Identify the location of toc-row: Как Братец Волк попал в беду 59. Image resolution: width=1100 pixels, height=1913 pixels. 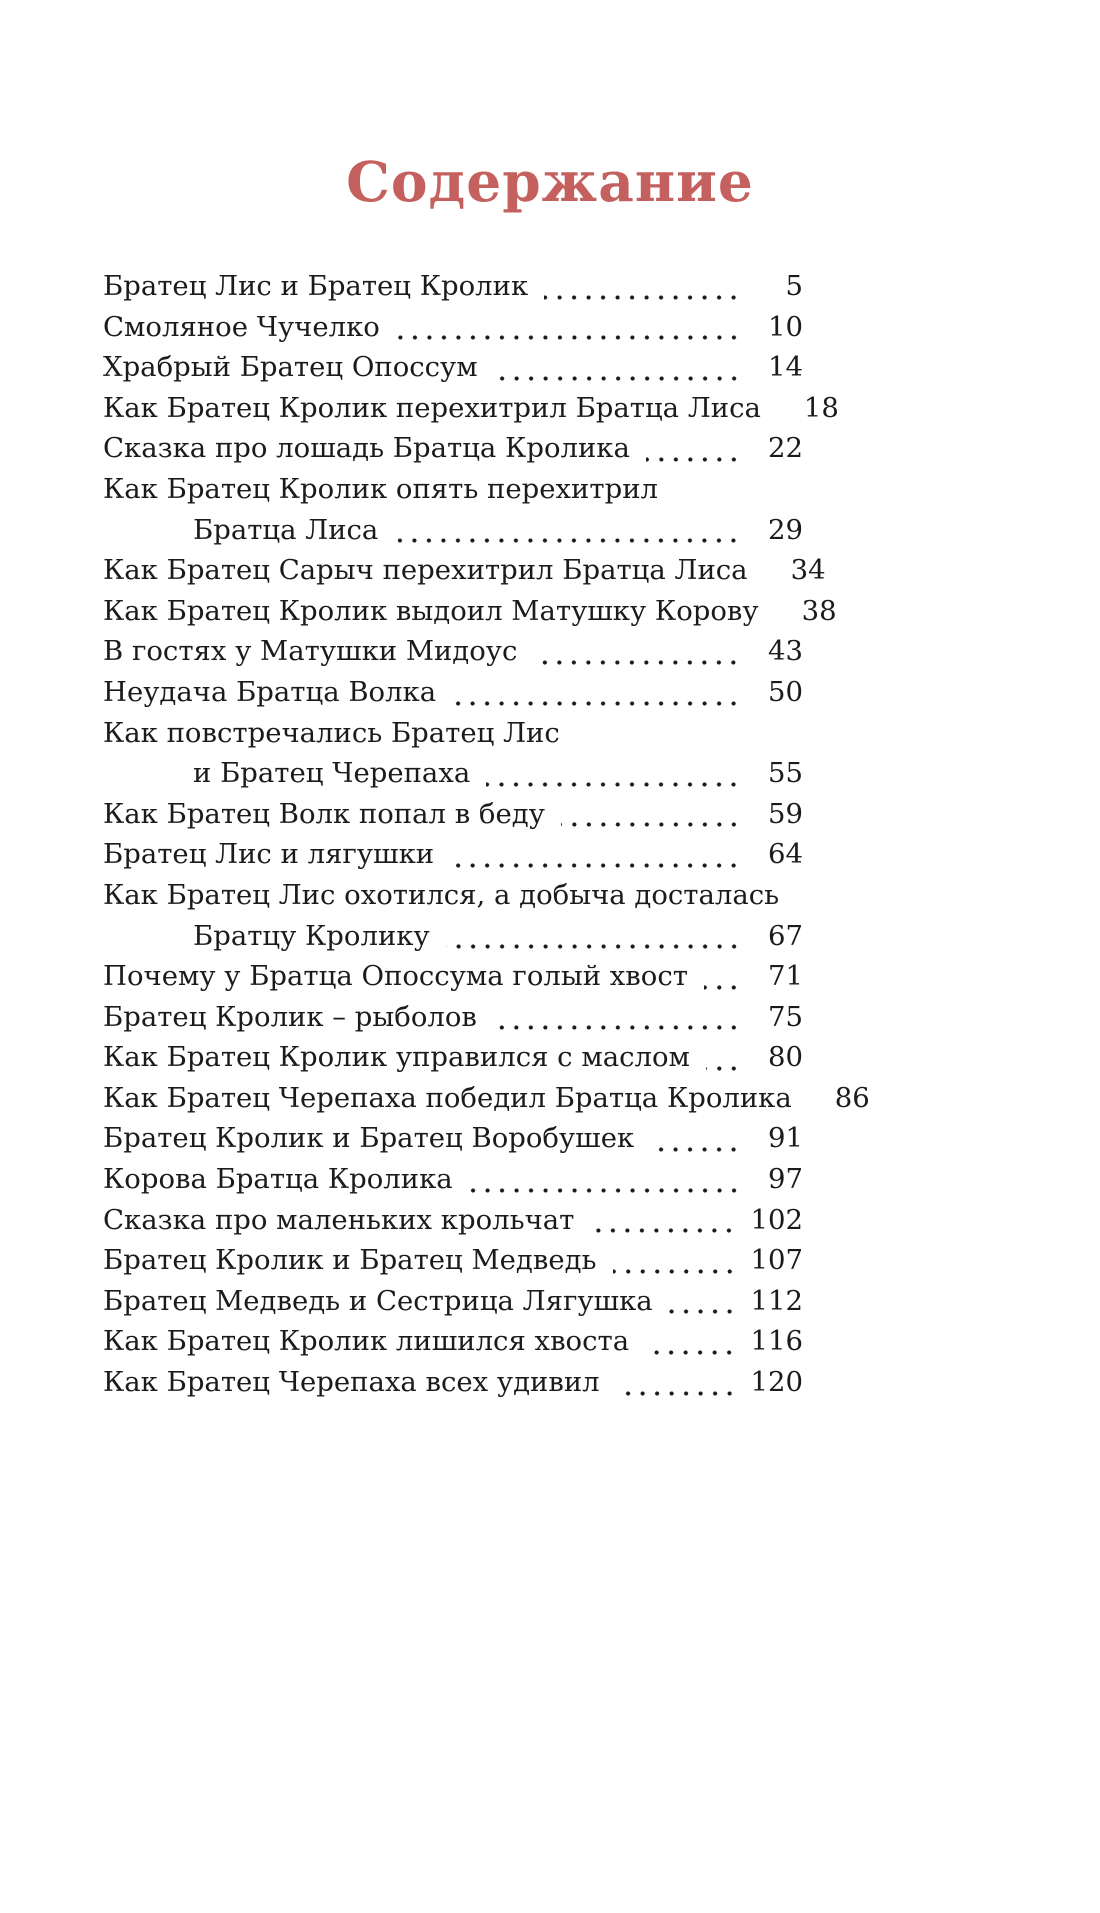
(453, 814).